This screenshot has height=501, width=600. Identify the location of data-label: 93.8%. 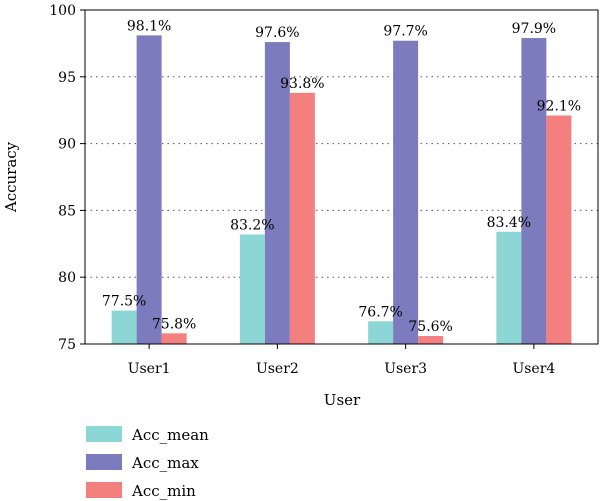
(302, 84).